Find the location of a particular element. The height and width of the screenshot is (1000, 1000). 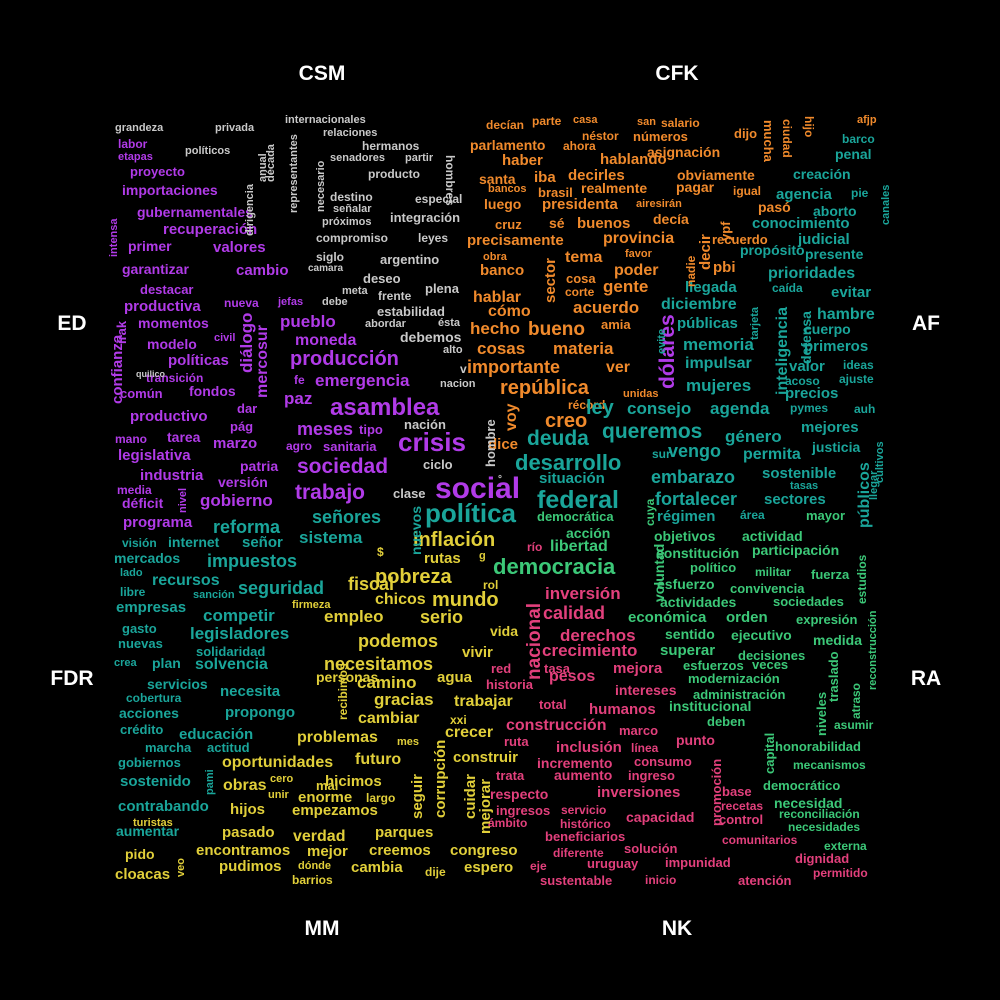

cloud-word: diciembre is located at coordinates (699, 304).